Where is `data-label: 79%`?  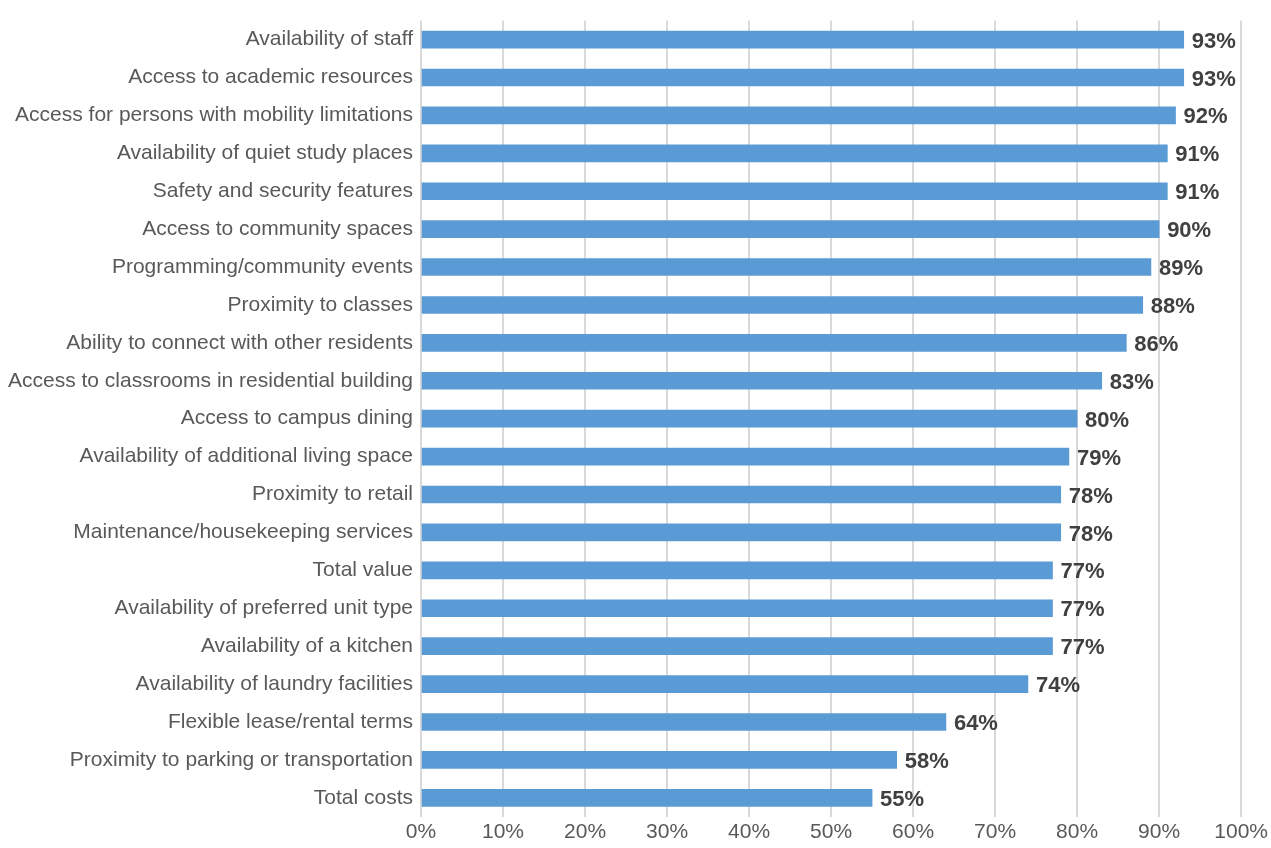
data-label: 79% is located at coordinates (1098, 457).